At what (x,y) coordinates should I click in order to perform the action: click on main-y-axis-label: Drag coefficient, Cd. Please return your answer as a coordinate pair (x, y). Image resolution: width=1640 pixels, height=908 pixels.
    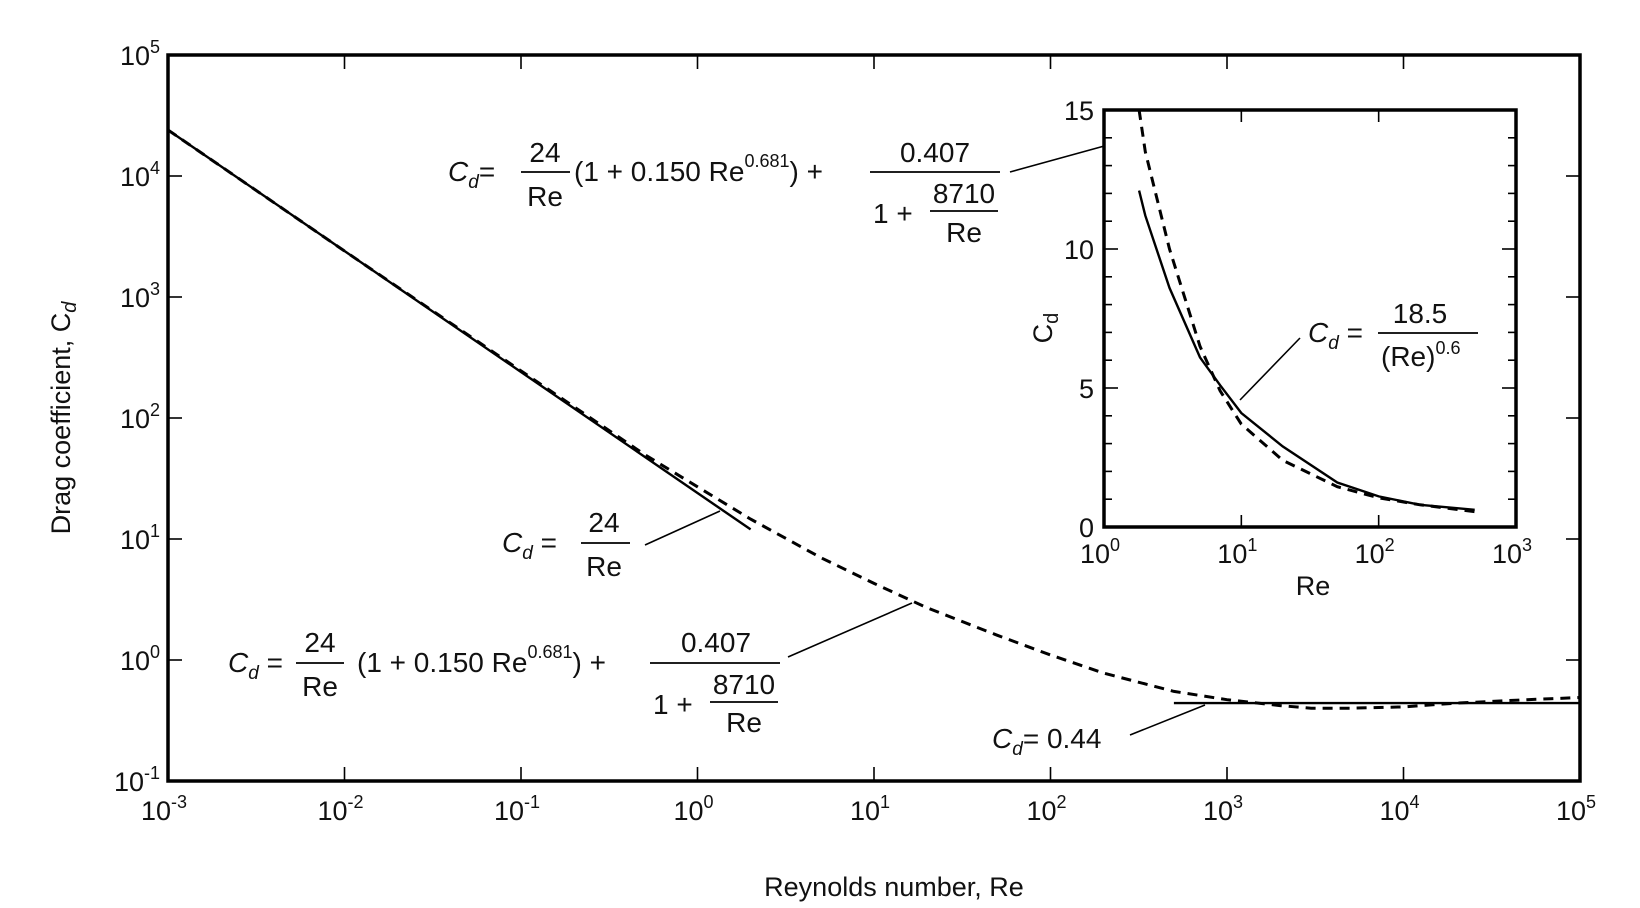
    Looking at the image, I should click on (63, 418).